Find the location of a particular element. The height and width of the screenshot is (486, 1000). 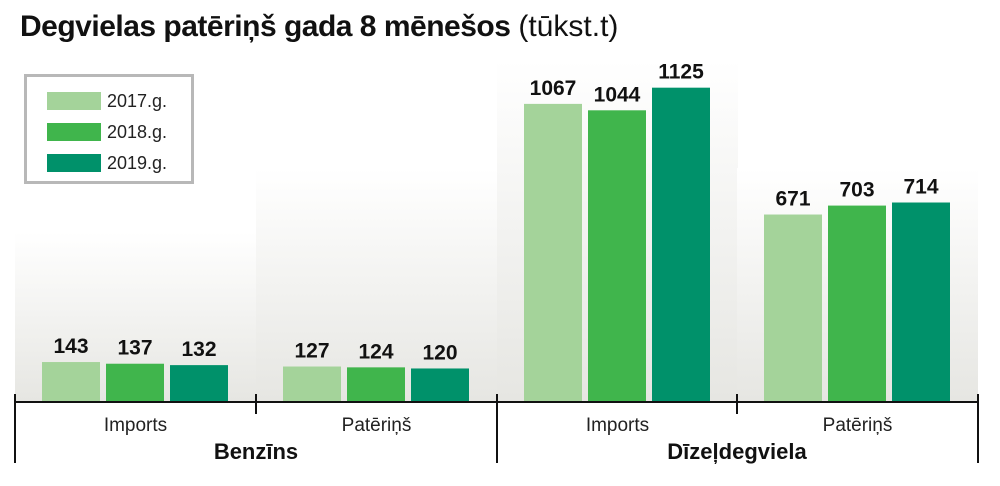

data-label: 124 is located at coordinates (375, 351).